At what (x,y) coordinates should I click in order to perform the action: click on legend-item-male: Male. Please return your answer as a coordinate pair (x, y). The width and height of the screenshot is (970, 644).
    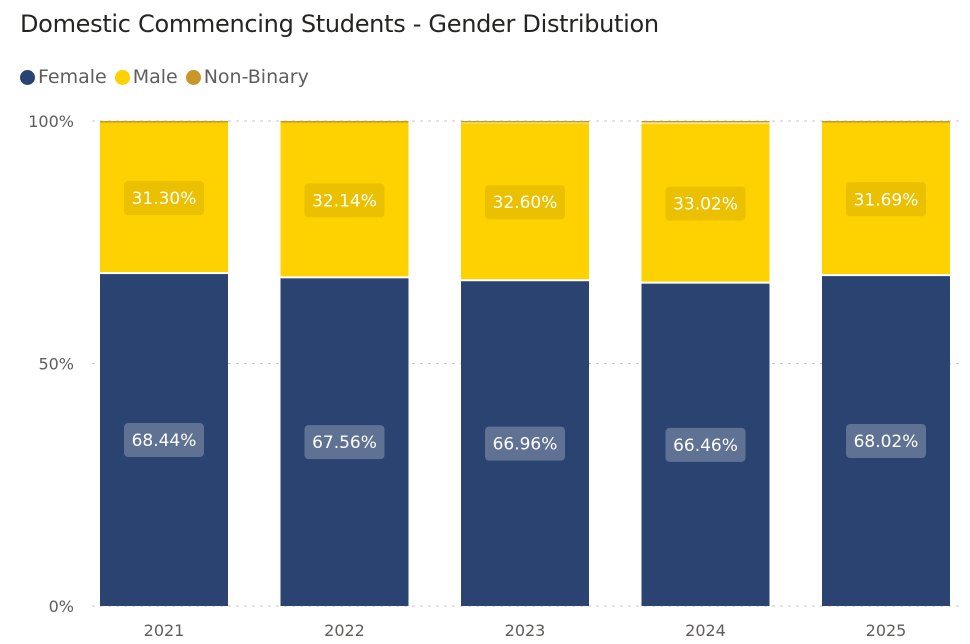
    Looking at the image, I should click on (146, 77).